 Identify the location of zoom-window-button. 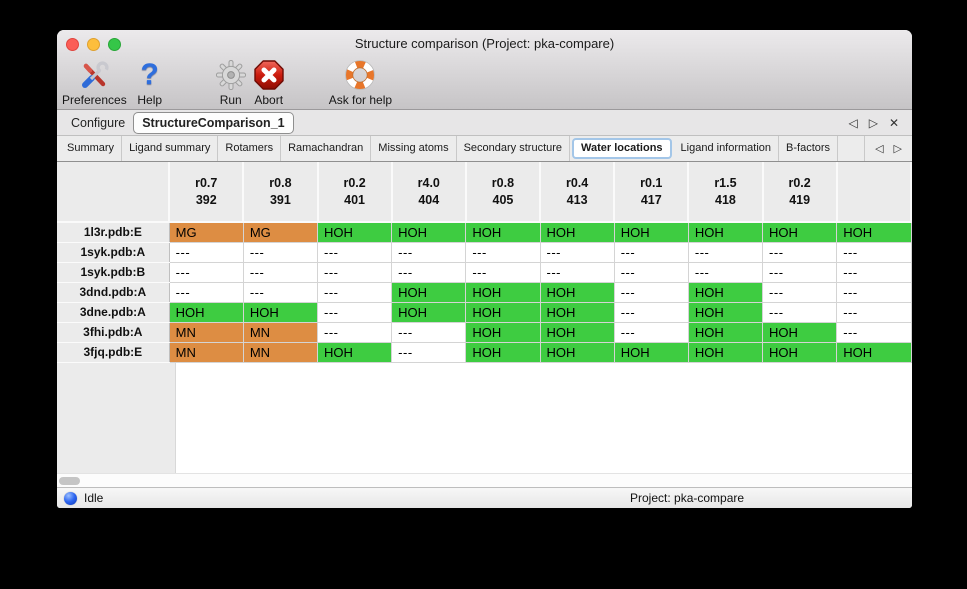
(114, 44).